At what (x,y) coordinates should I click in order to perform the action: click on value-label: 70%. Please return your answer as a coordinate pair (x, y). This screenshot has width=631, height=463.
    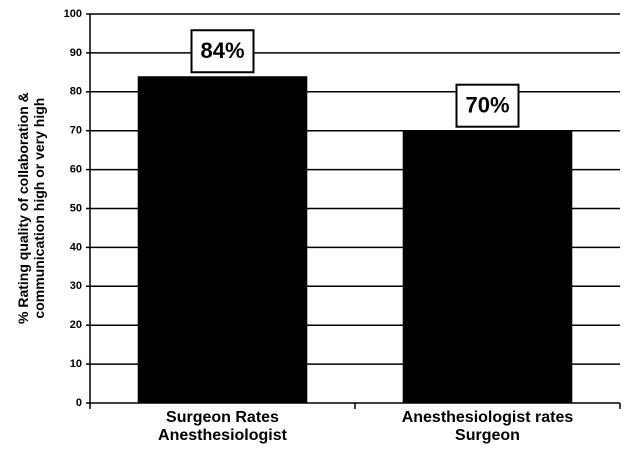
    Looking at the image, I should click on (487, 105).